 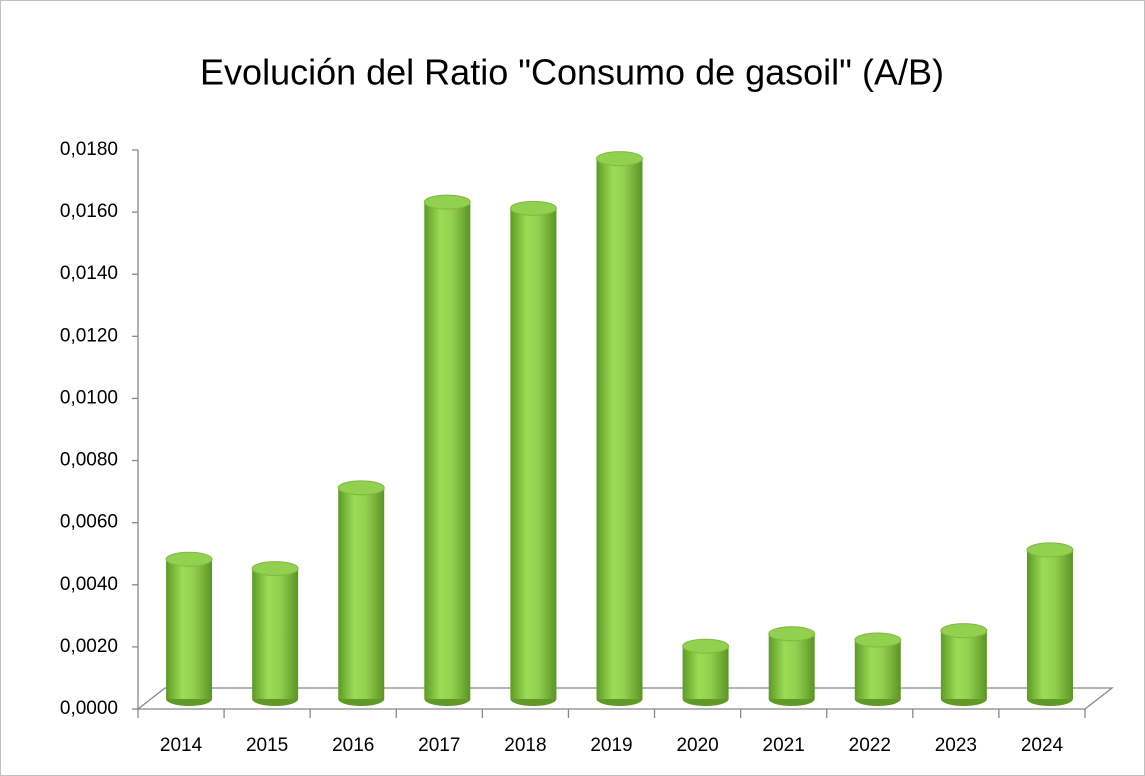 What do you see at coordinates (89, 273) in the screenshot?
I see `y-tick-label: 0,0140` at bounding box center [89, 273].